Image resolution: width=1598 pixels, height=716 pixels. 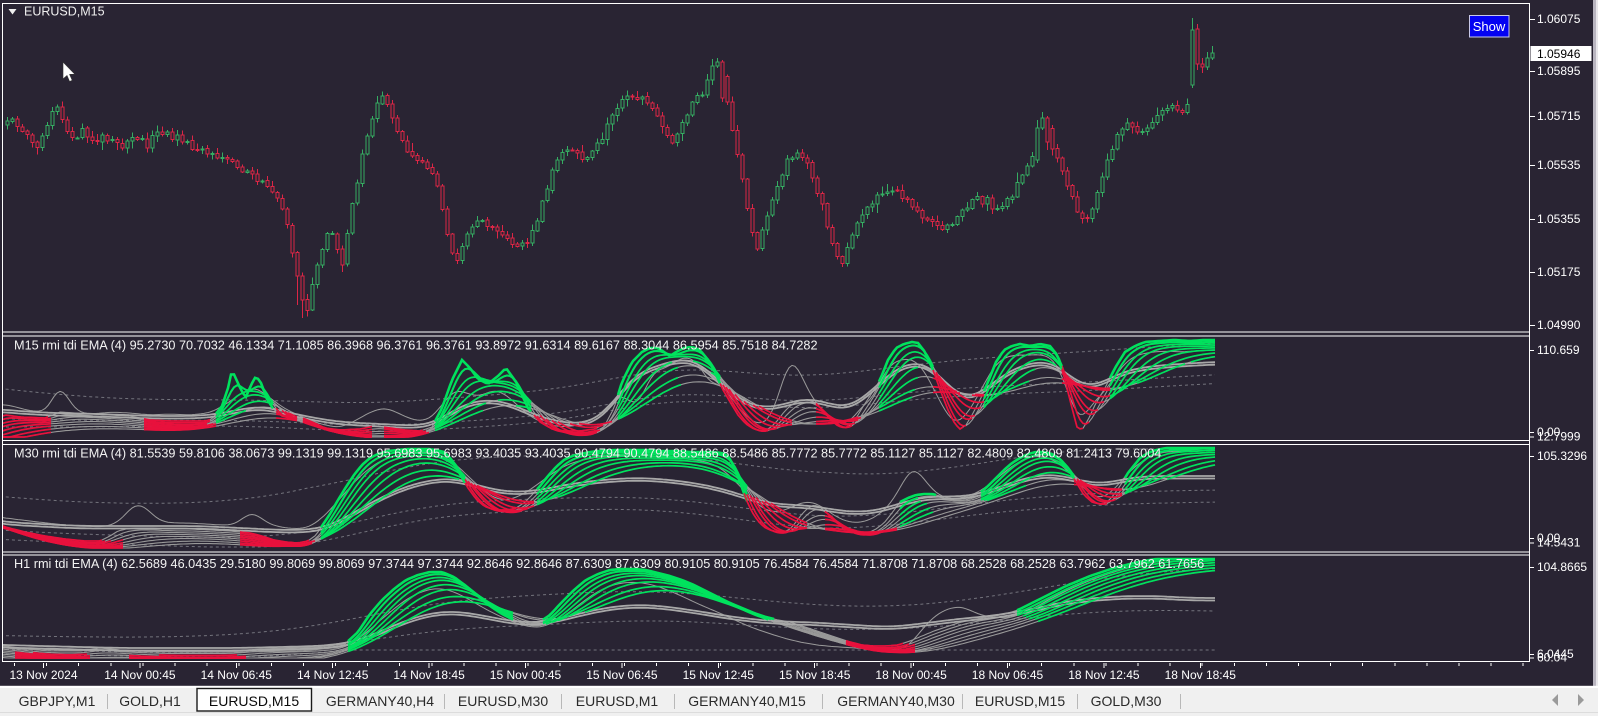 I want to click on svg-text: 14 Nov 06:45, so click(x=237, y=675).